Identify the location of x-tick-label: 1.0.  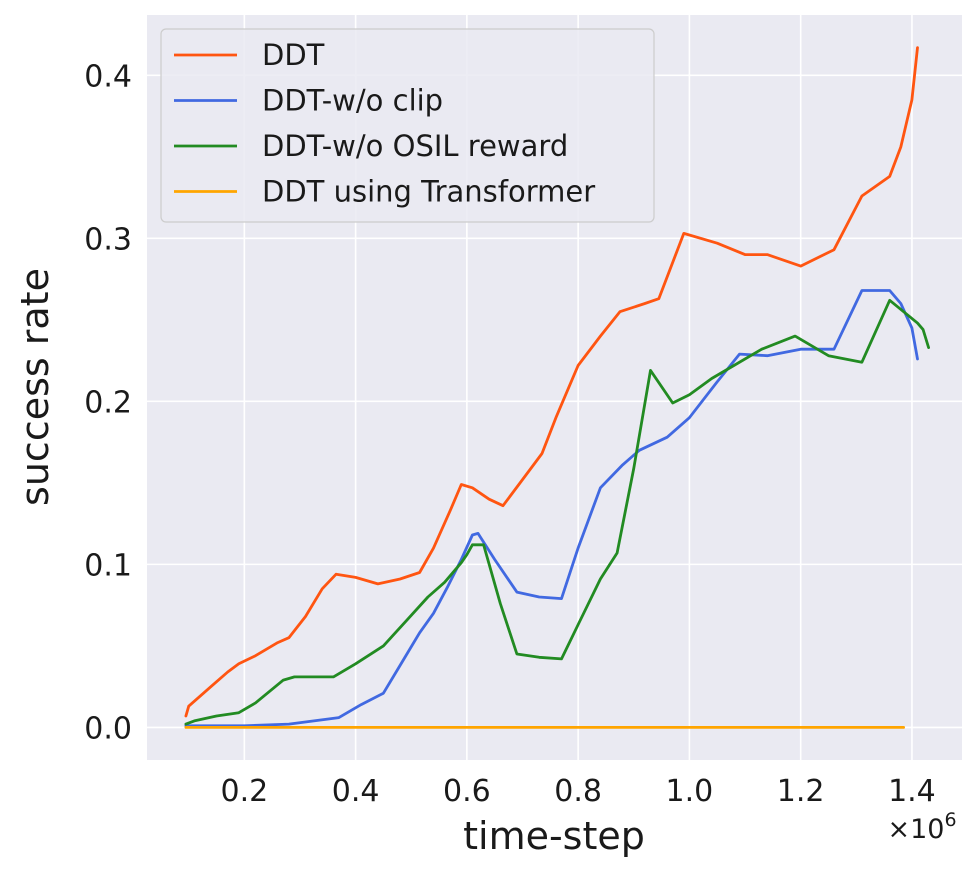
(690, 791).